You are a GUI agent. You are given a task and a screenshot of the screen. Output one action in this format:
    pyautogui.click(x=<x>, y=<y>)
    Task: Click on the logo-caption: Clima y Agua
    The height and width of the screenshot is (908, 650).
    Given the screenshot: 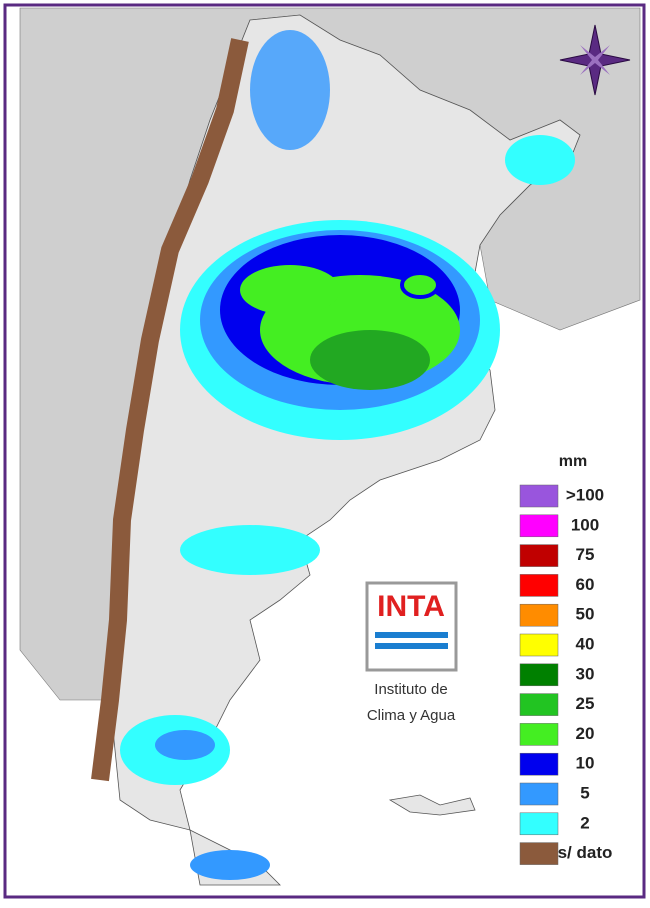 What is the action you would take?
    pyautogui.click(x=411, y=715)
    